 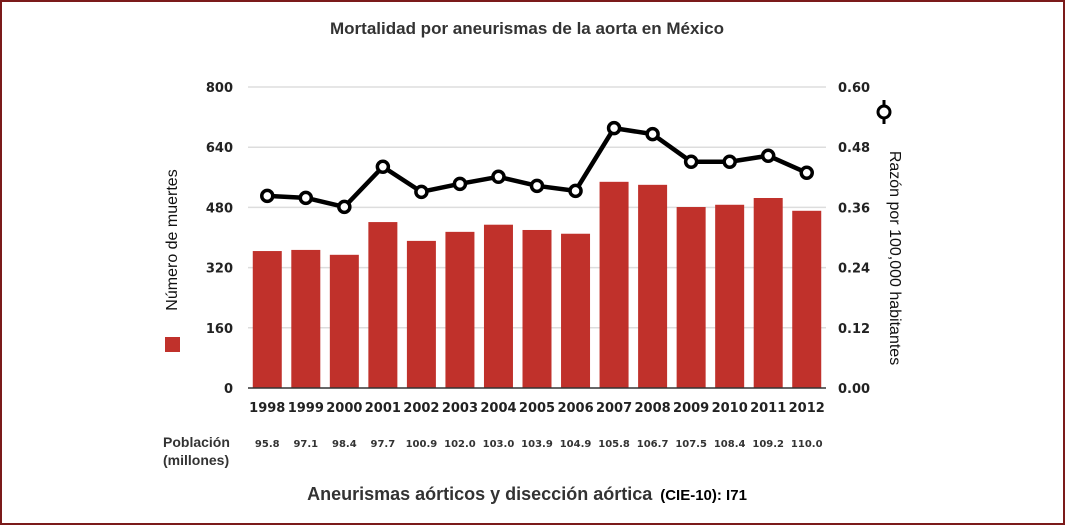 What do you see at coordinates (219, 88) in the screenshot?
I see `left-tick-label: 800` at bounding box center [219, 88].